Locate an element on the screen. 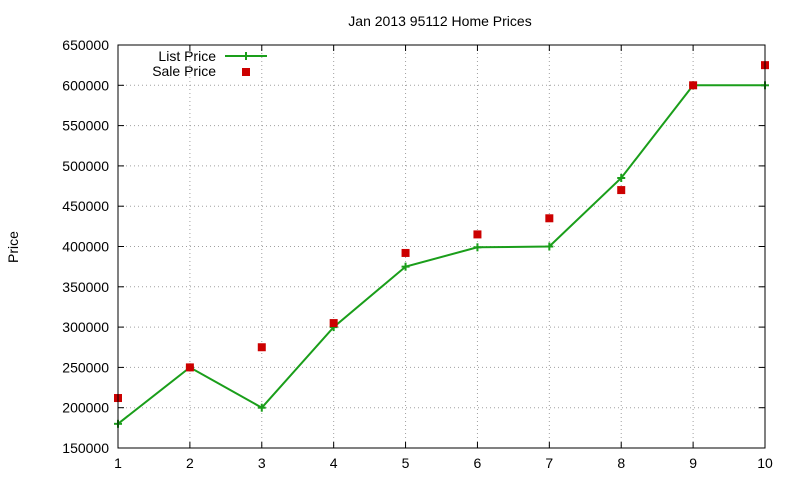 The height and width of the screenshot is (485, 800). y-tick-label: 200000 is located at coordinates (85, 408).